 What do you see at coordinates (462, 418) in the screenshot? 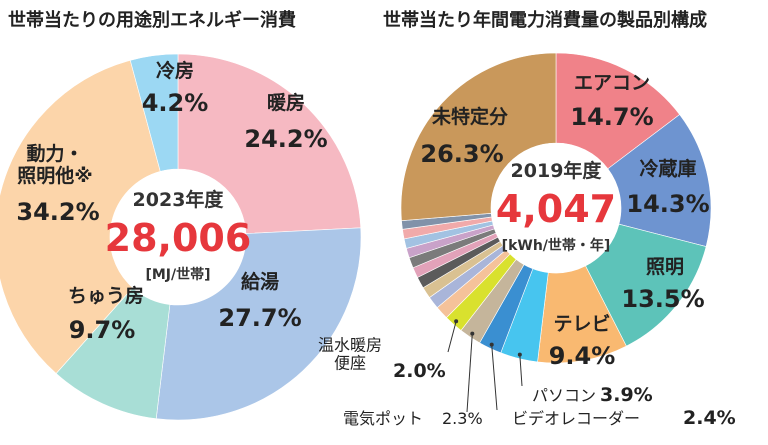
I see `value-label: 2.3%` at bounding box center [462, 418].